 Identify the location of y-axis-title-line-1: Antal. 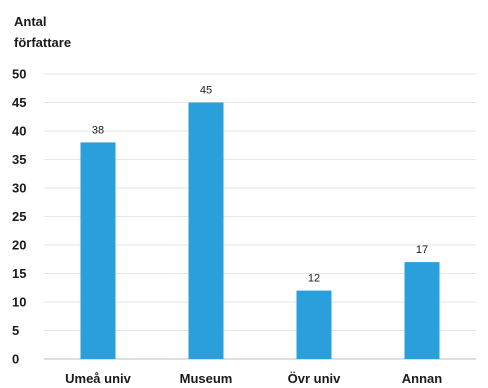
(30, 21).